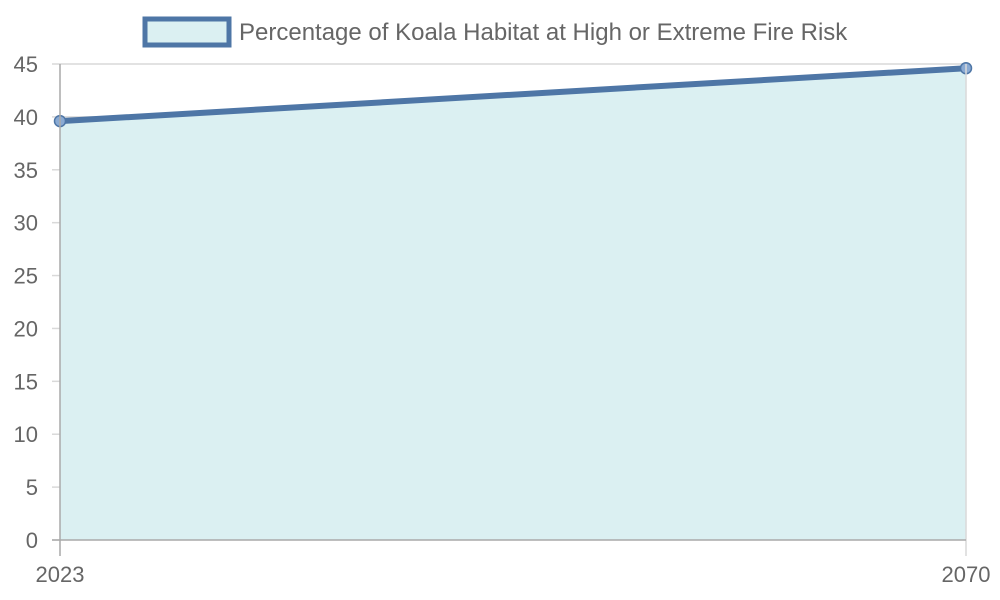 Image resolution: width=1000 pixels, height=600 pixels. I want to click on y-tick-label: 15, so click(26, 381).